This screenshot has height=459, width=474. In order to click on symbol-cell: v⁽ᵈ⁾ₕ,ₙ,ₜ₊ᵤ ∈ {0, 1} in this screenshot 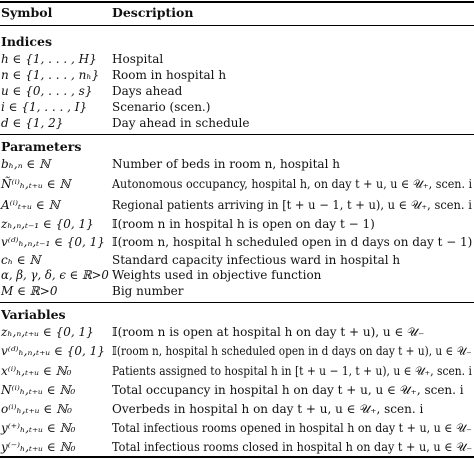, I will do `click(53, 351)`.